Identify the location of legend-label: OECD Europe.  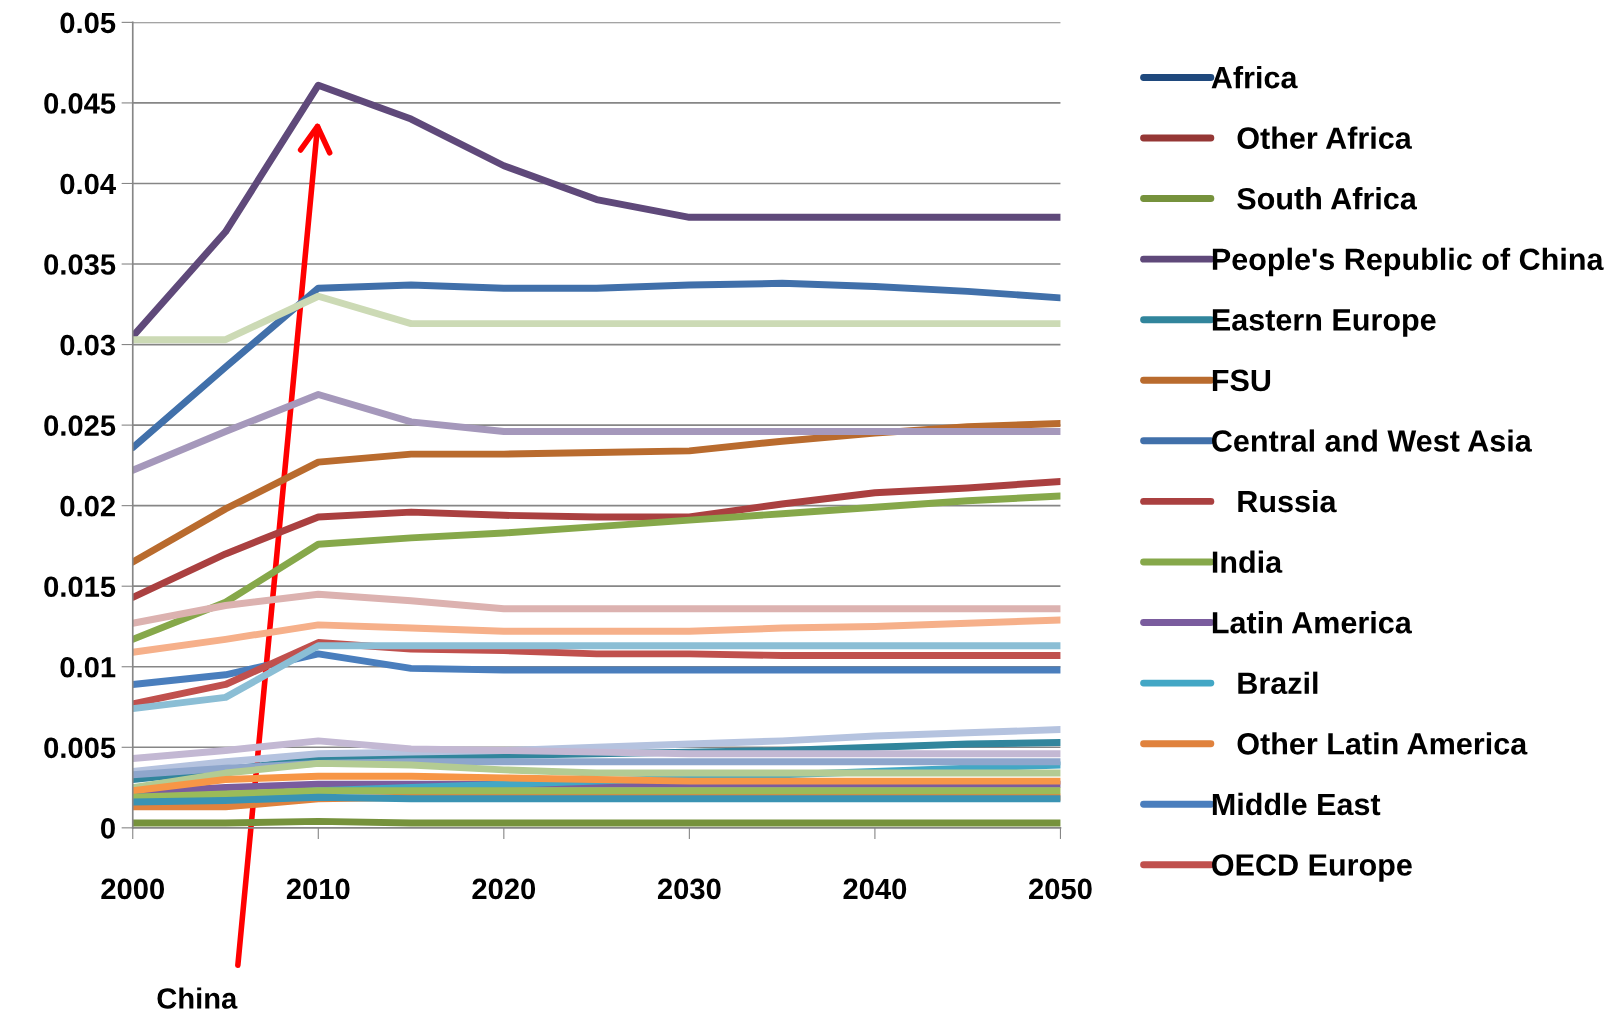
(1312, 868).